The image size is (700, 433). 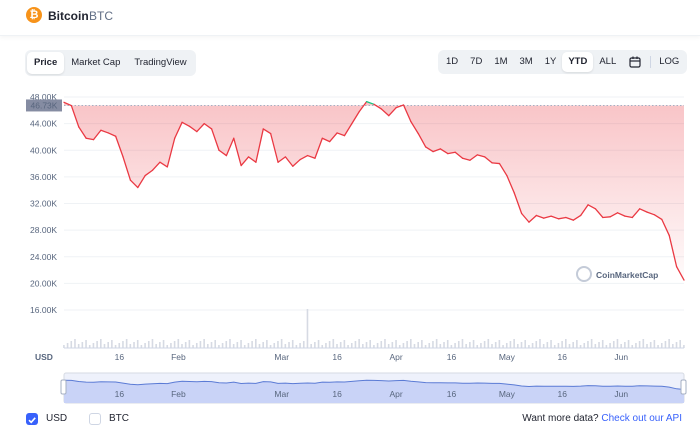 What do you see at coordinates (476, 61) in the screenshot?
I see `range-7d-button: 7D` at bounding box center [476, 61].